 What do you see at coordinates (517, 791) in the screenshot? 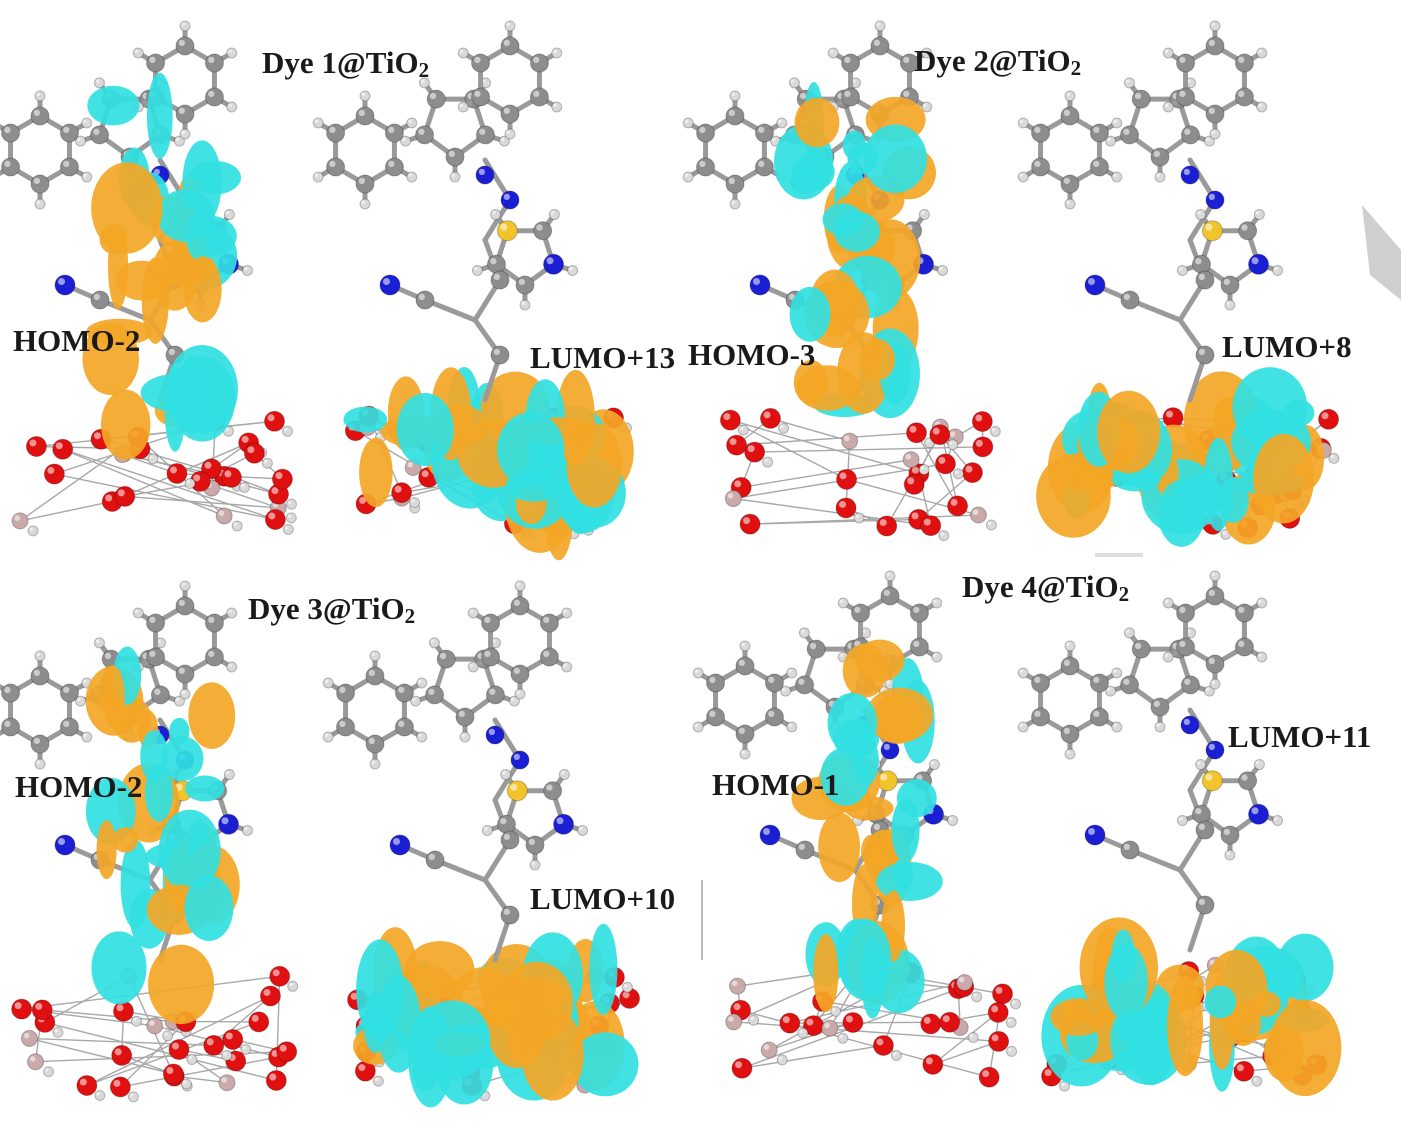
I see `sulfur-atom` at bounding box center [517, 791].